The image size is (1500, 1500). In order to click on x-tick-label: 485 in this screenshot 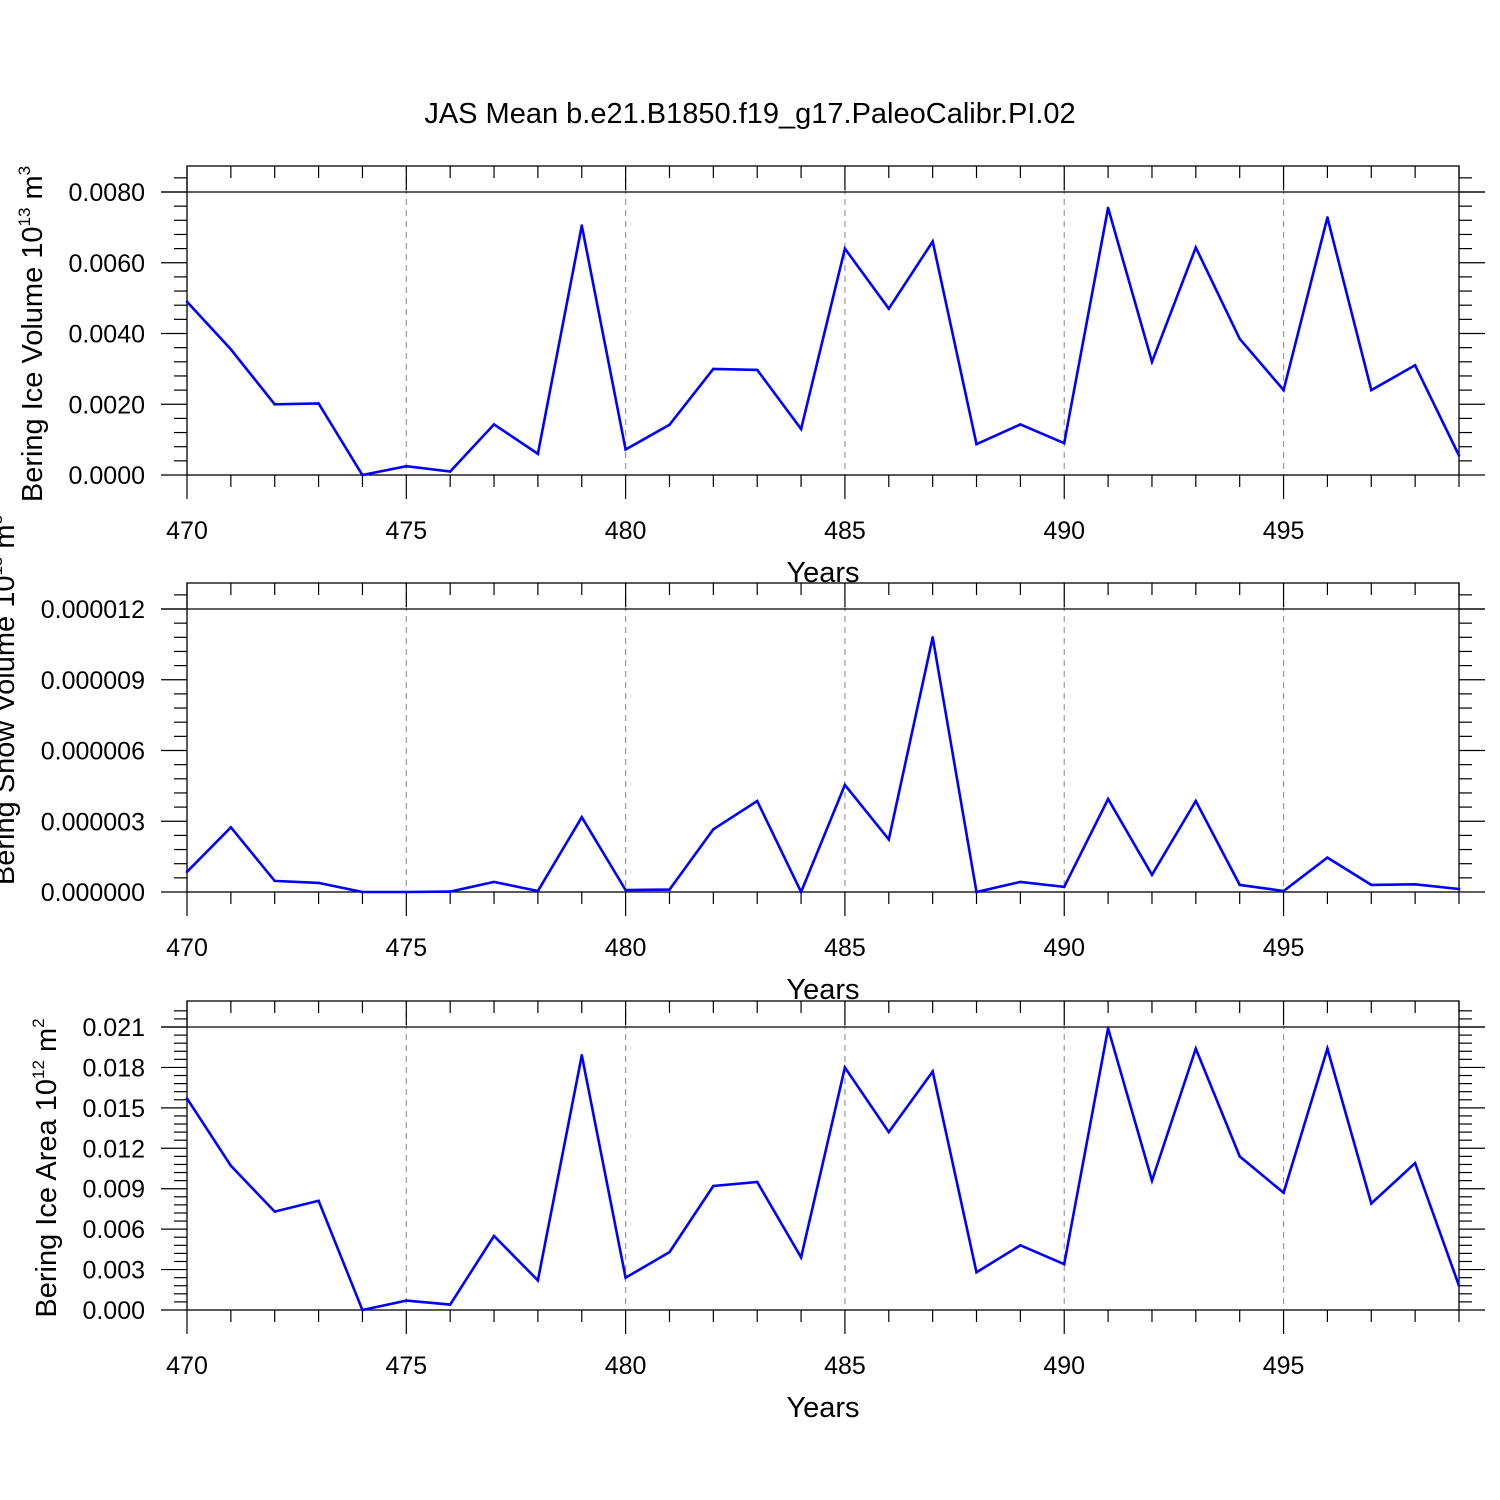, I will do `click(845, 1366)`.